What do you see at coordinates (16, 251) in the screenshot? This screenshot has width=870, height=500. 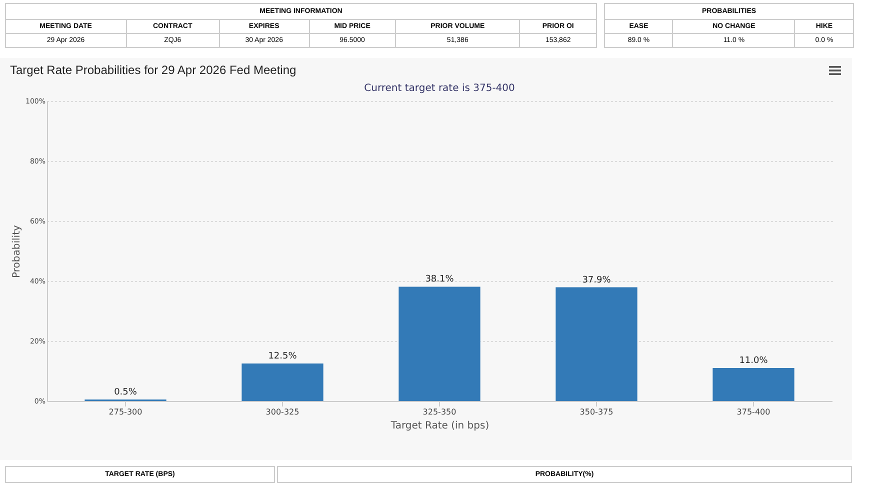 I see `y-axis-title: Probability` at bounding box center [16, 251].